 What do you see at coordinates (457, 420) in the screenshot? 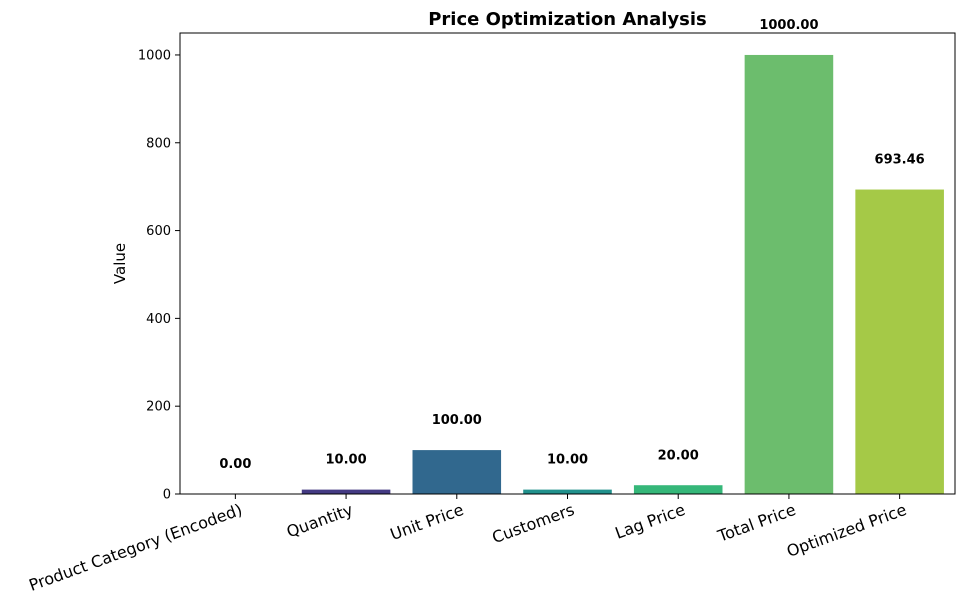
I see `data-label: 100.00` at bounding box center [457, 420].